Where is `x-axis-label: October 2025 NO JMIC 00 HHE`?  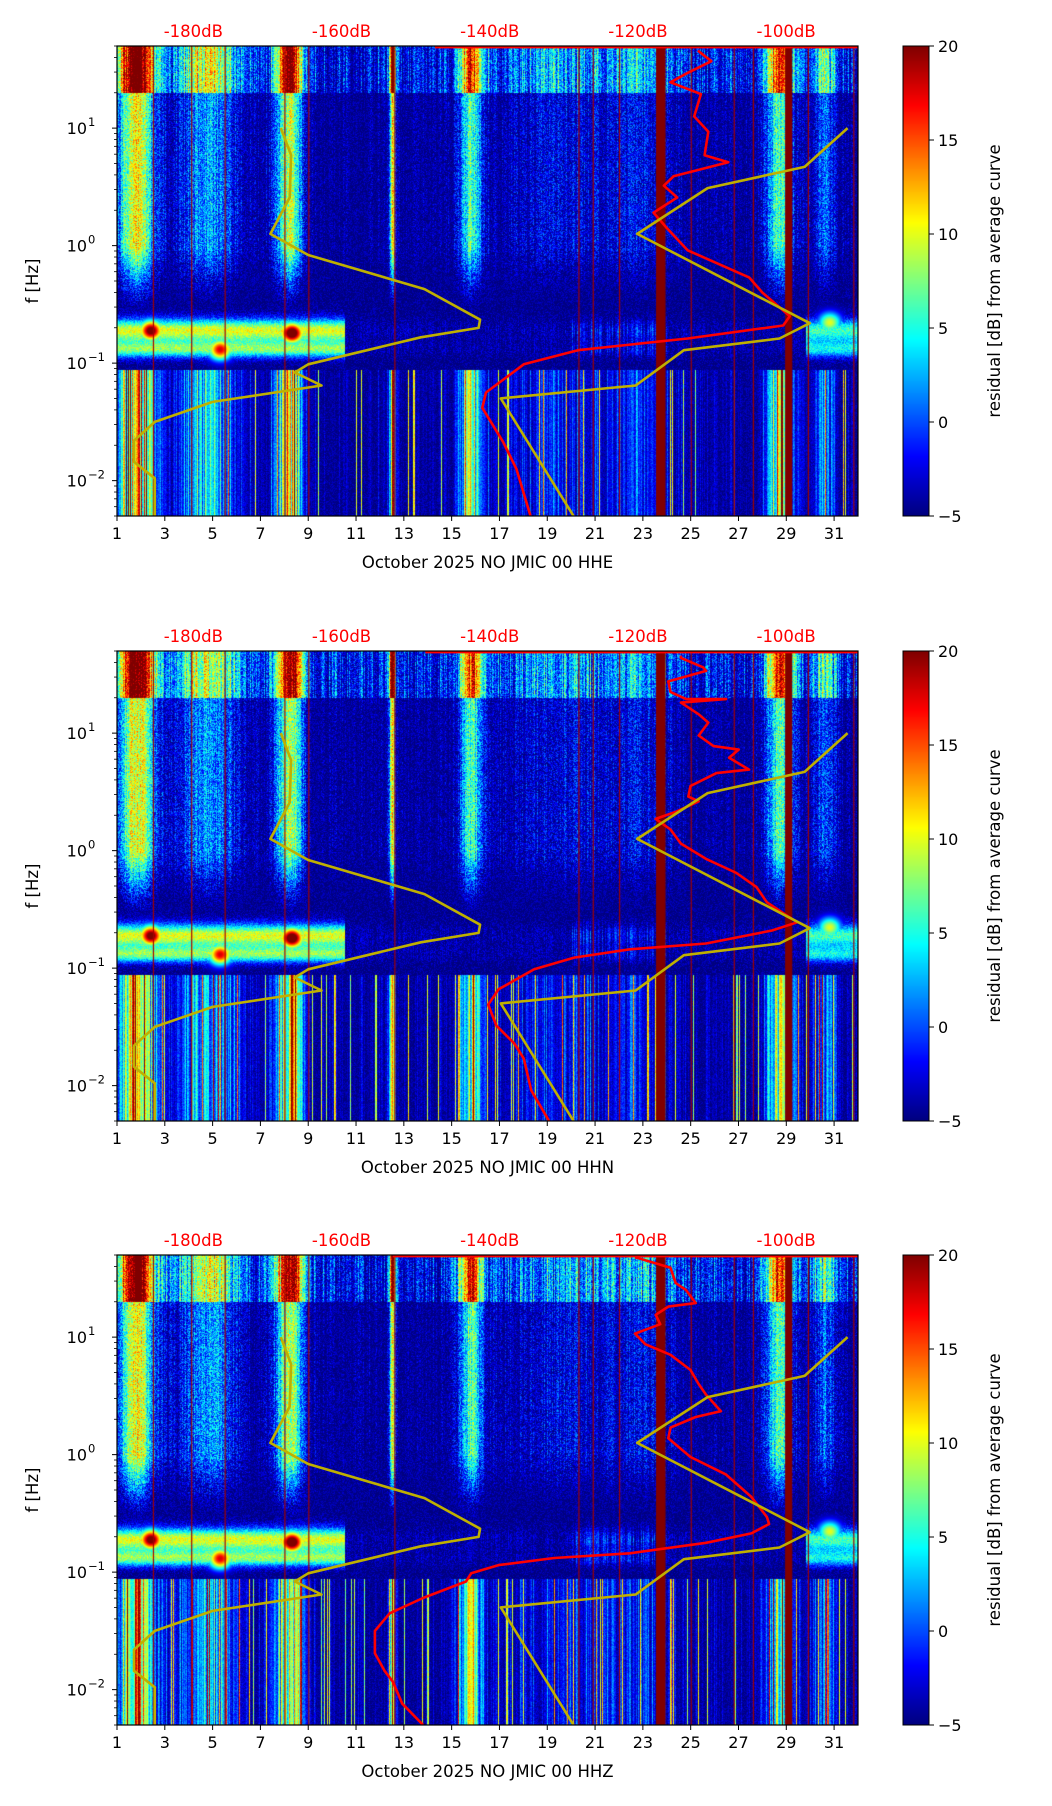
x-axis-label: October 2025 NO JMIC 00 HHE is located at coordinates (487, 562).